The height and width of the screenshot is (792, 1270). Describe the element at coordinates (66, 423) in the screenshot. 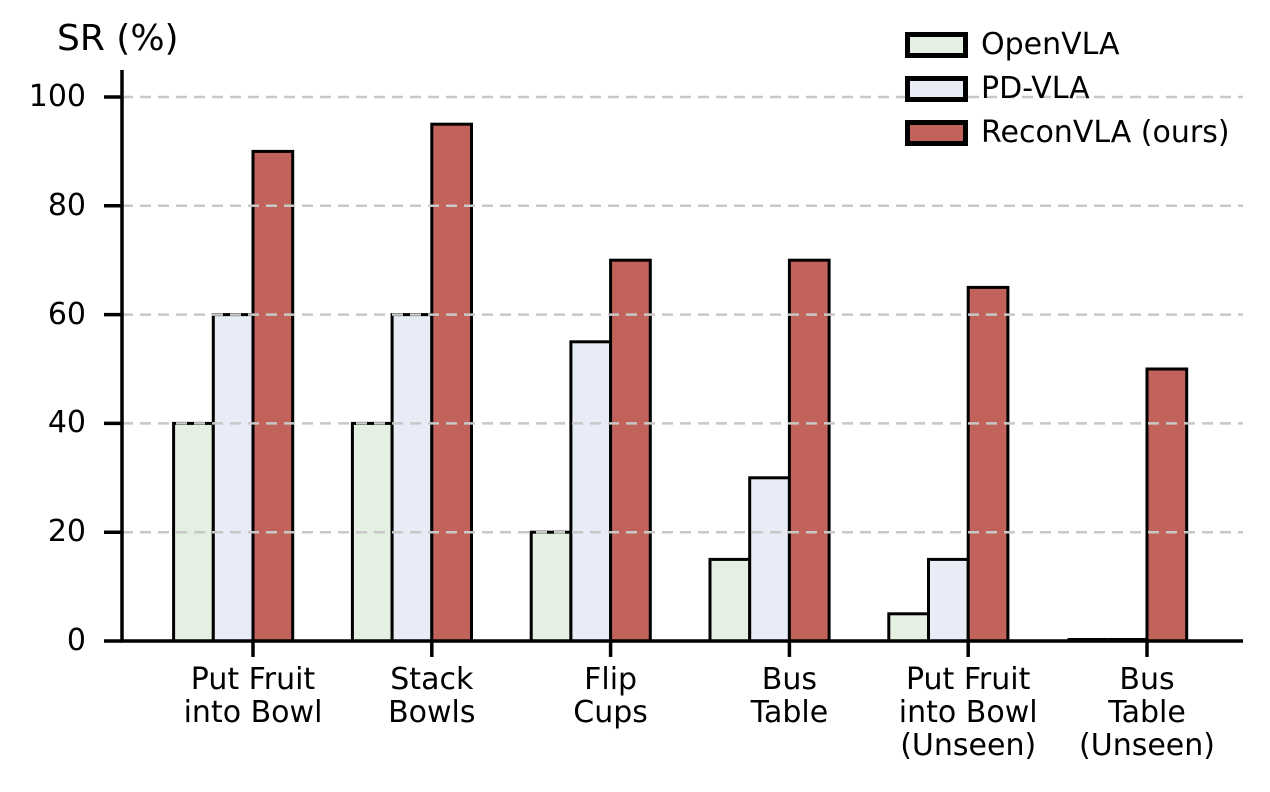

I see `y-tick-label-40: 40` at that location.